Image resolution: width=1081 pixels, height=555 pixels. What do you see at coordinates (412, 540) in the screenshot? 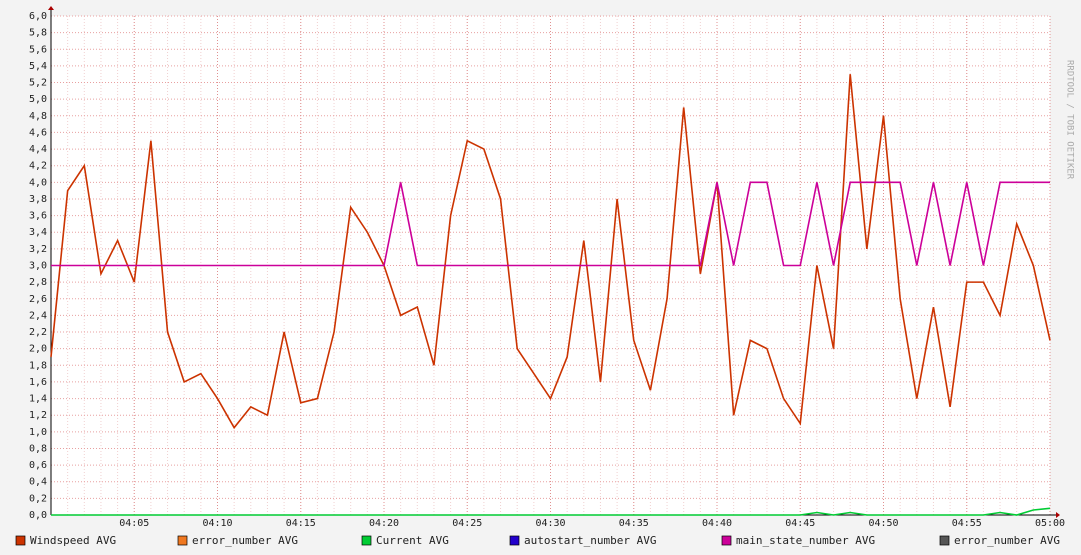
I see `legend-label: Current AVG` at bounding box center [412, 540].